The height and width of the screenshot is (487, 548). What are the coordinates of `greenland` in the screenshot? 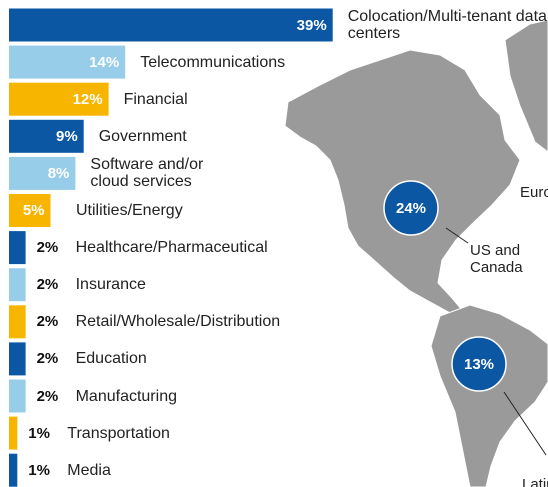 It's located at (526, 86).